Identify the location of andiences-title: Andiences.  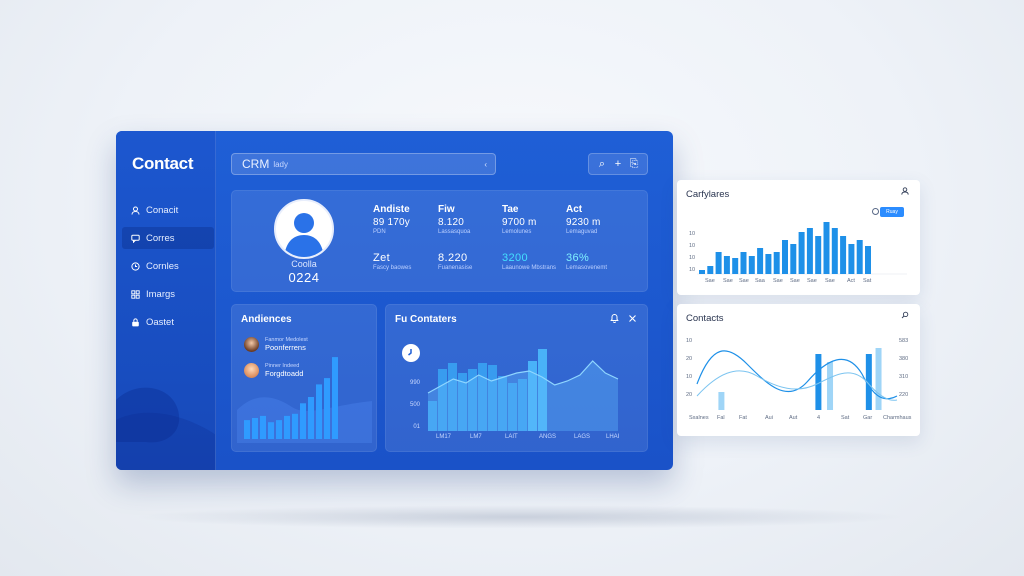
(266, 319).